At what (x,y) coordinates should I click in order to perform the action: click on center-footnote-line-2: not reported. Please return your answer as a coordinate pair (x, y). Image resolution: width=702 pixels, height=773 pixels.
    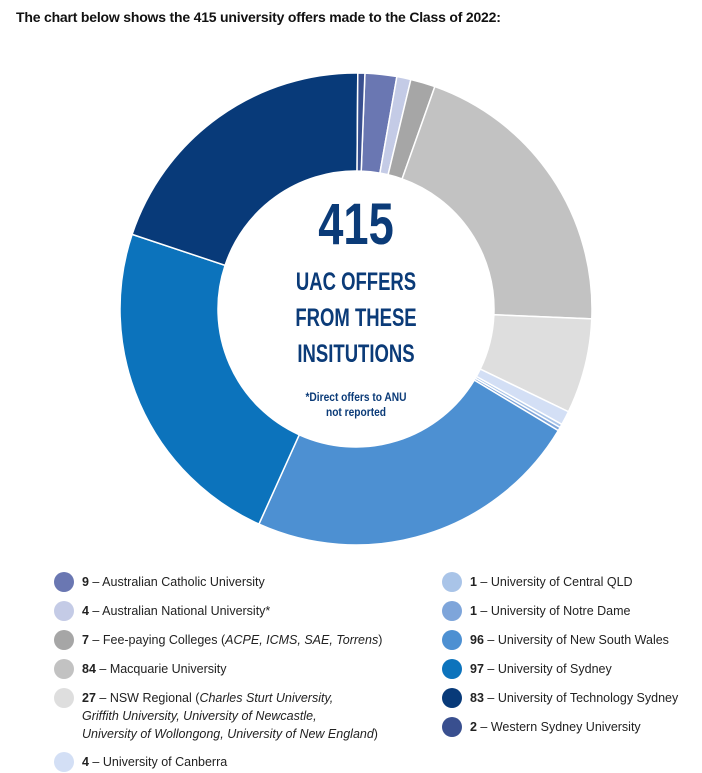
    Looking at the image, I should click on (356, 412).